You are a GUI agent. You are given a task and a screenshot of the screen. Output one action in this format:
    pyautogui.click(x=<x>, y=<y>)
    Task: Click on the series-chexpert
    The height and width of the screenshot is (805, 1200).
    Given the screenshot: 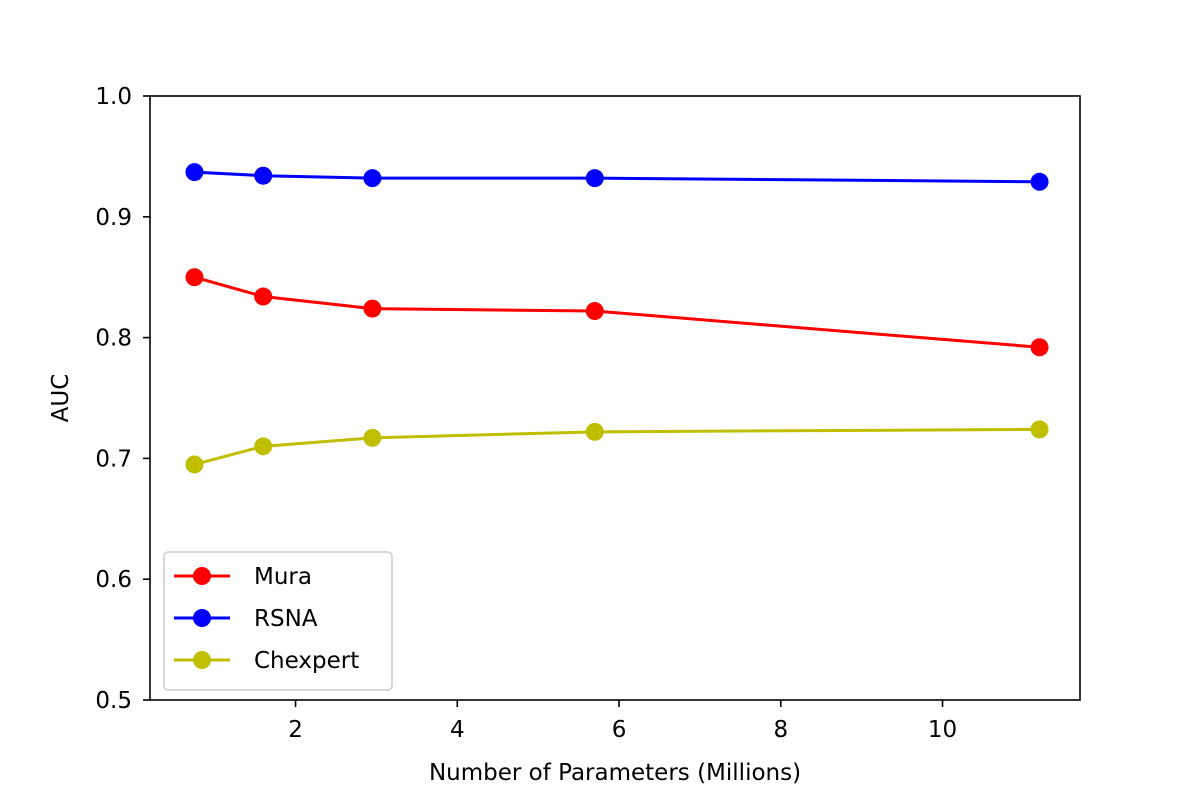 What is the action you would take?
    pyautogui.click(x=617, y=447)
    